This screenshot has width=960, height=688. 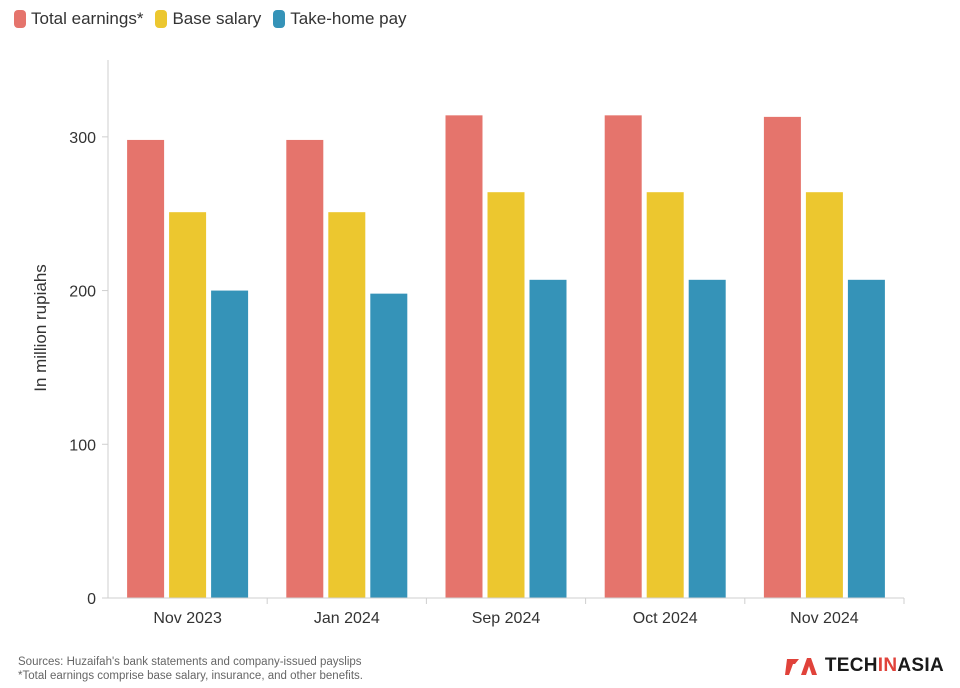 I want to click on bar-total-earnings-jan-2024, so click(x=305, y=368).